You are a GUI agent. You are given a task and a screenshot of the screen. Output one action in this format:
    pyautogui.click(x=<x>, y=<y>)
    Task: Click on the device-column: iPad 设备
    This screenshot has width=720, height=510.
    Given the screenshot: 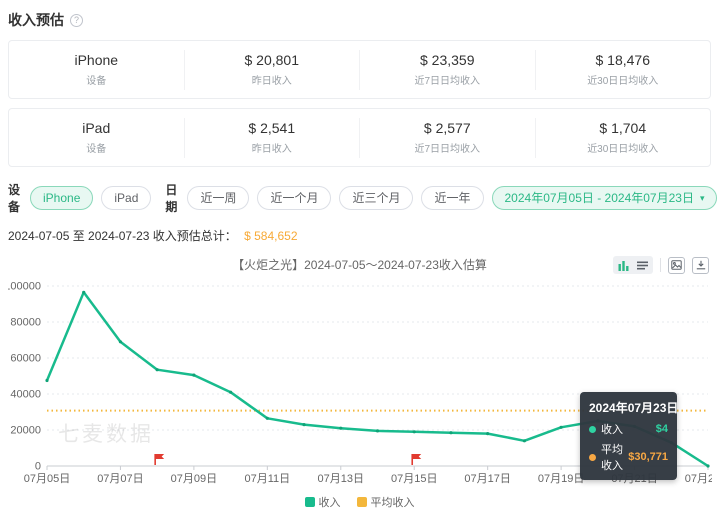 What is the action you would take?
    pyautogui.click(x=96, y=138)
    